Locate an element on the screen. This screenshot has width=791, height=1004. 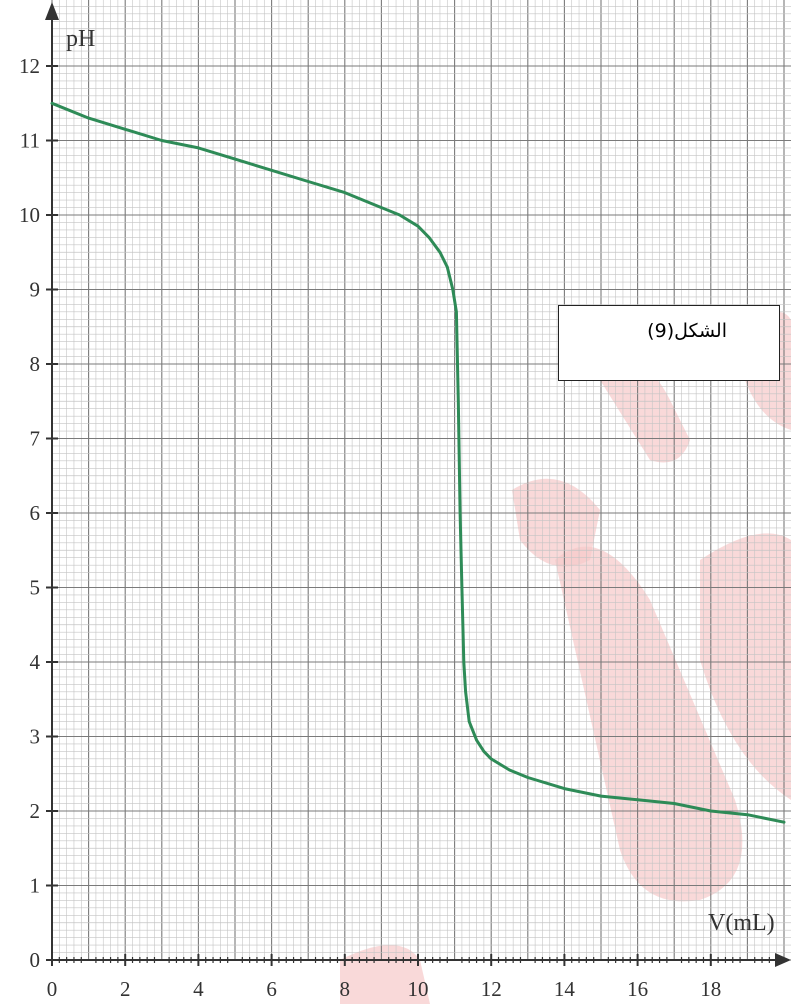
x-tick-label: 8 is located at coordinates (345, 989).